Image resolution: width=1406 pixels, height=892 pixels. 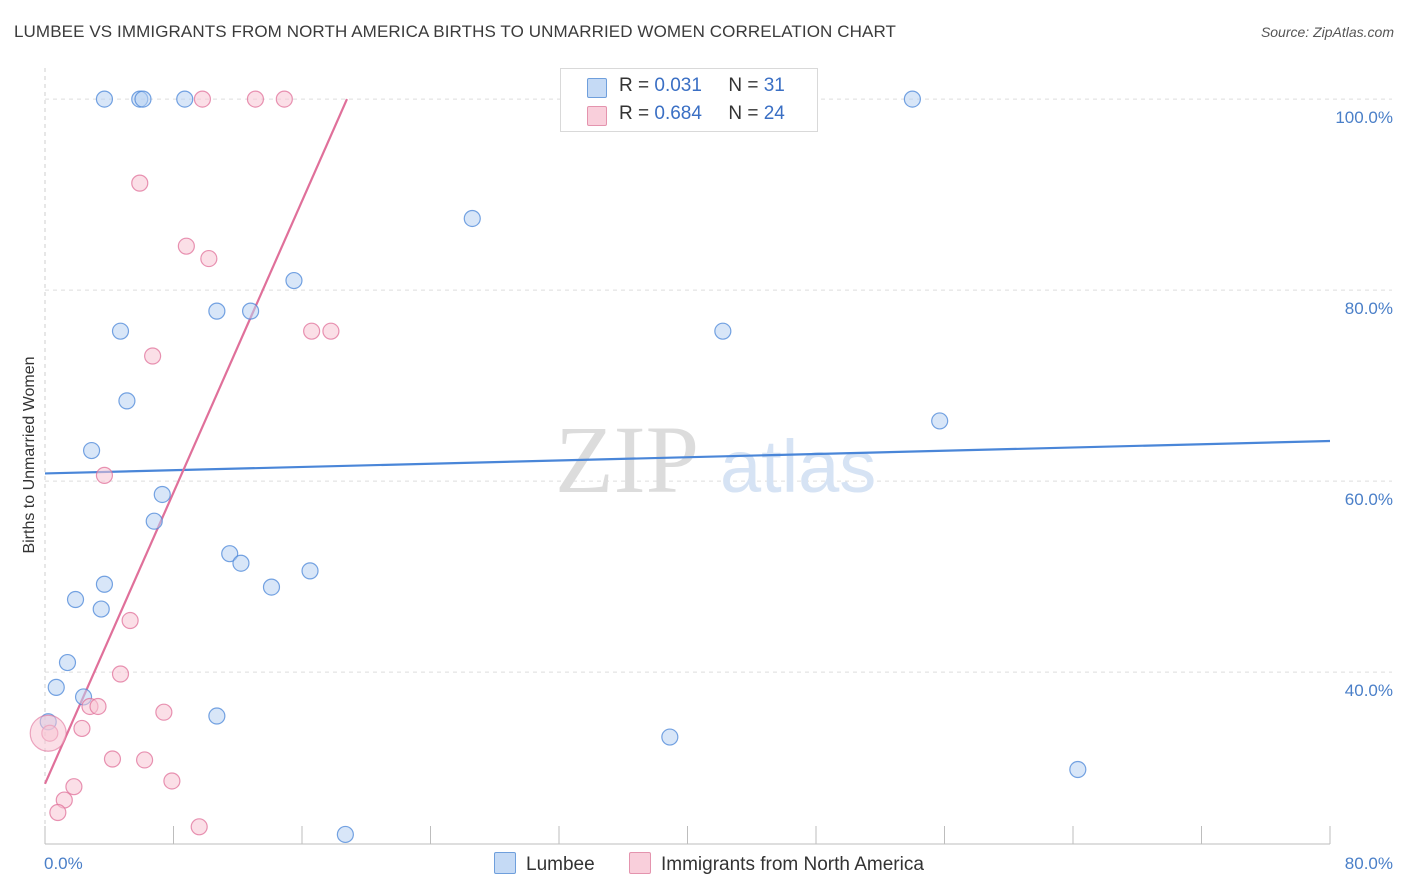 I want to click on stats-legend: R = 0.031 N = 31 R = 0.684 N = 24, so click(x=689, y=100).